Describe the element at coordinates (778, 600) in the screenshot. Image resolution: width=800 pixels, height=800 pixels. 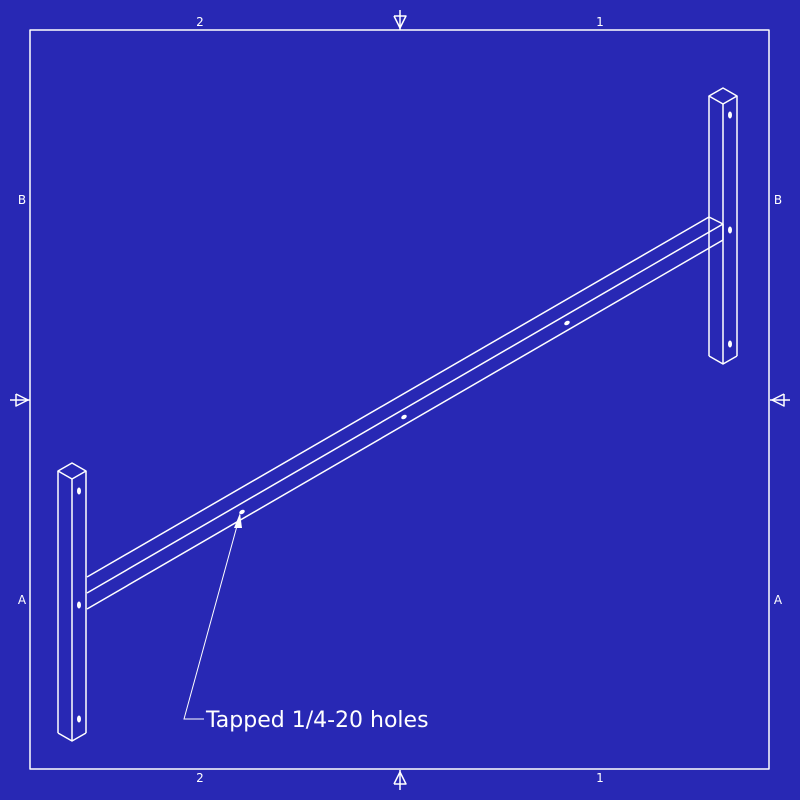
I see `zone-label-right-a: A` at that location.